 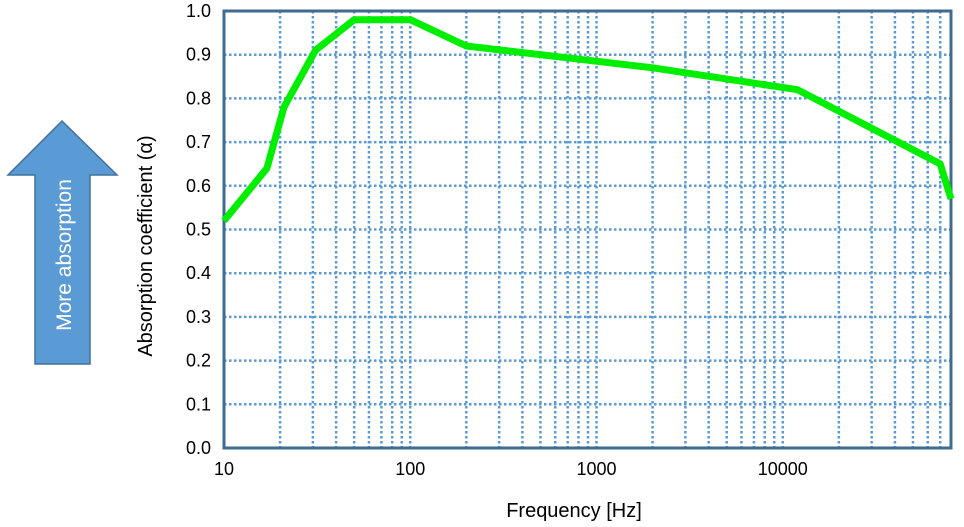 What do you see at coordinates (597, 469) in the screenshot?
I see `x-tick-label: 1000` at bounding box center [597, 469].